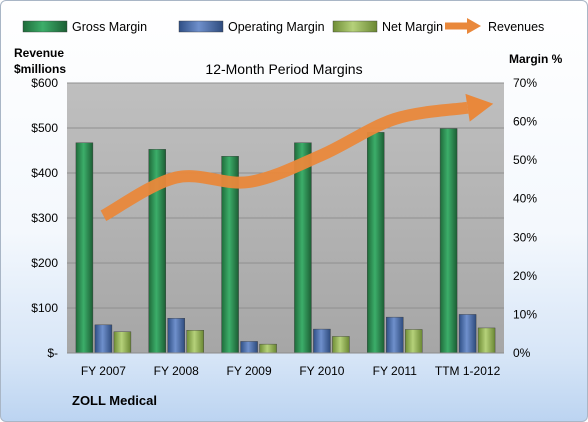 The height and width of the screenshot is (422, 588). What do you see at coordinates (249, 371) in the screenshot?
I see `category-label: FY 2009` at bounding box center [249, 371].